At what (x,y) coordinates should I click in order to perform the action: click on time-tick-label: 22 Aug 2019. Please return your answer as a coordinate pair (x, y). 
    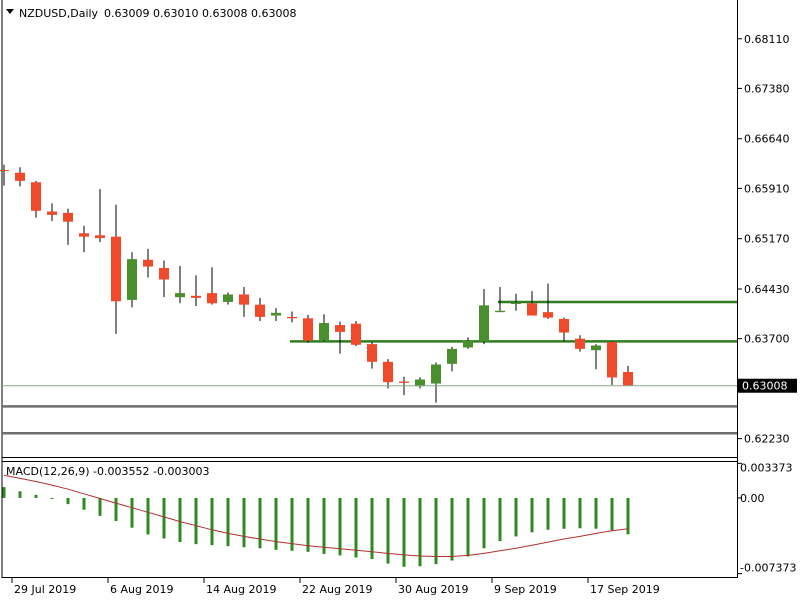
    Looking at the image, I should click on (337, 589).